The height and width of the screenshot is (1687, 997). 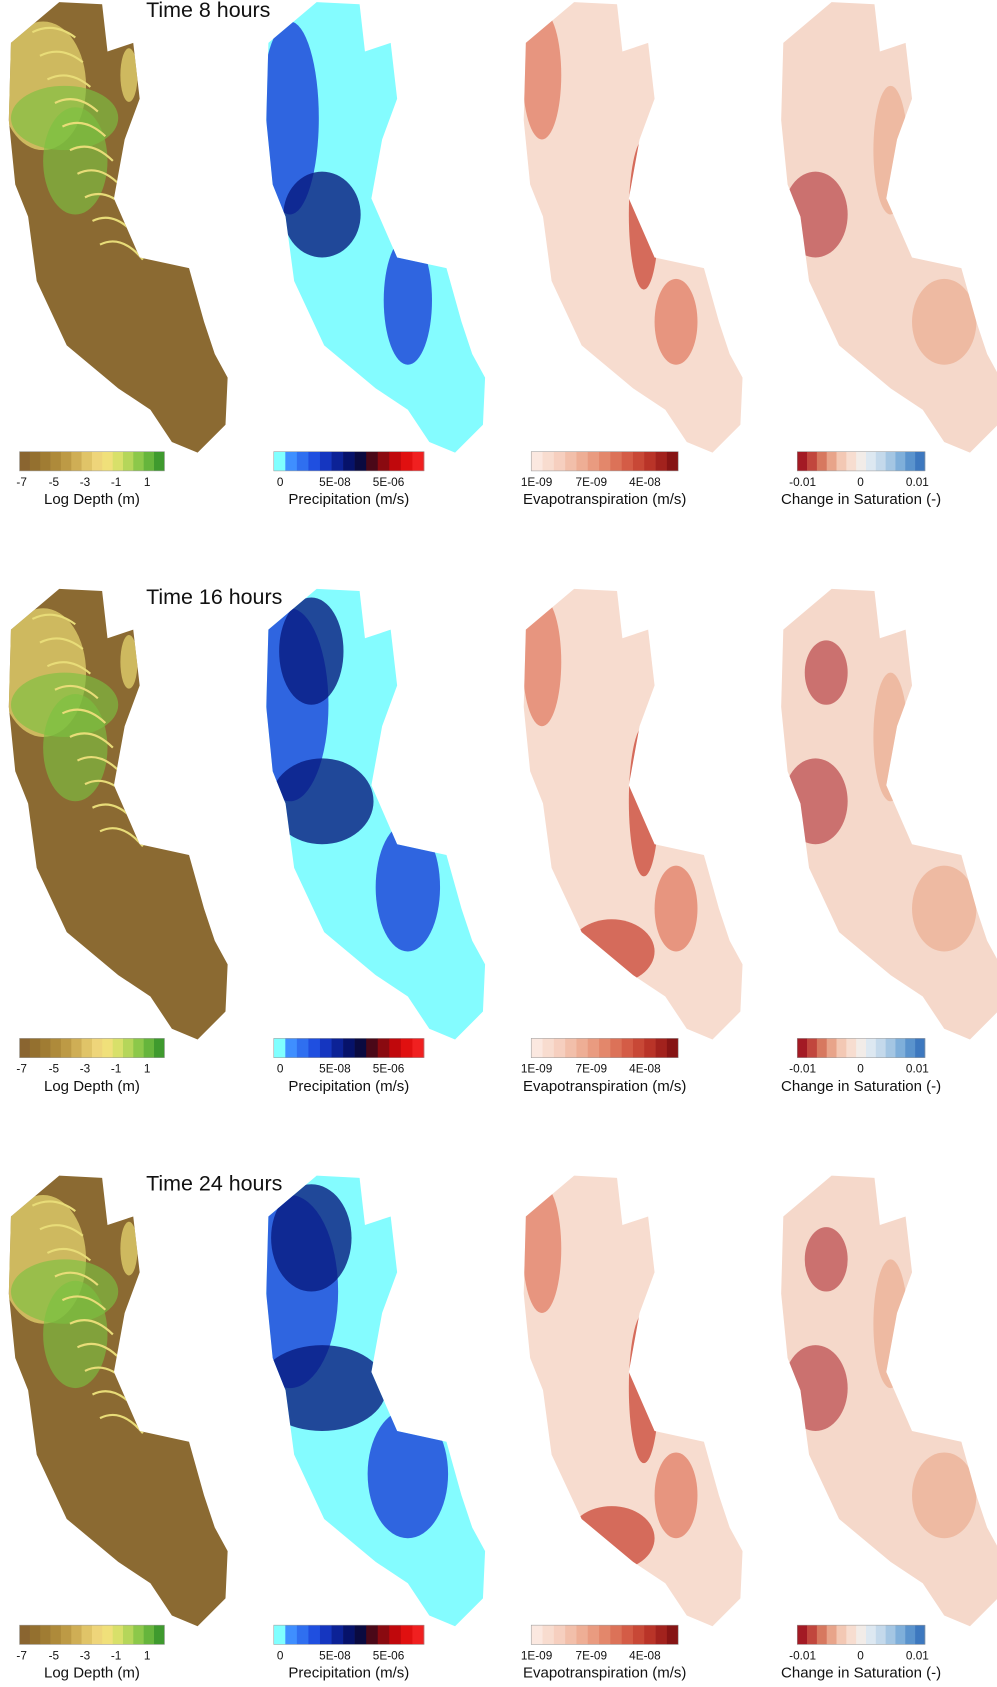 What do you see at coordinates (645, 482) in the screenshot?
I see `colorbar-tick-label: 4E-08` at bounding box center [645, 482].